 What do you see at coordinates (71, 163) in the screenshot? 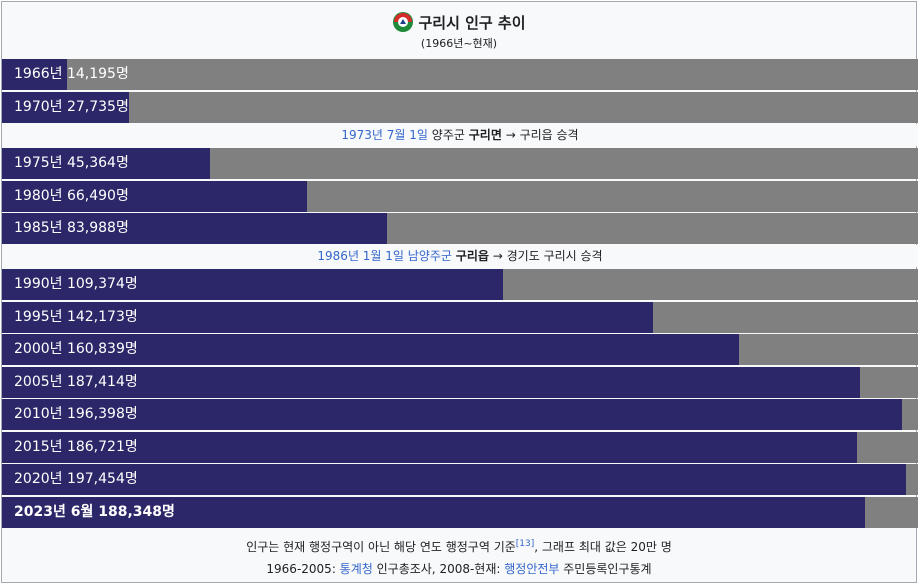
I see `bar-label: 1975년 45,364명` at bounding box center [71, 163].